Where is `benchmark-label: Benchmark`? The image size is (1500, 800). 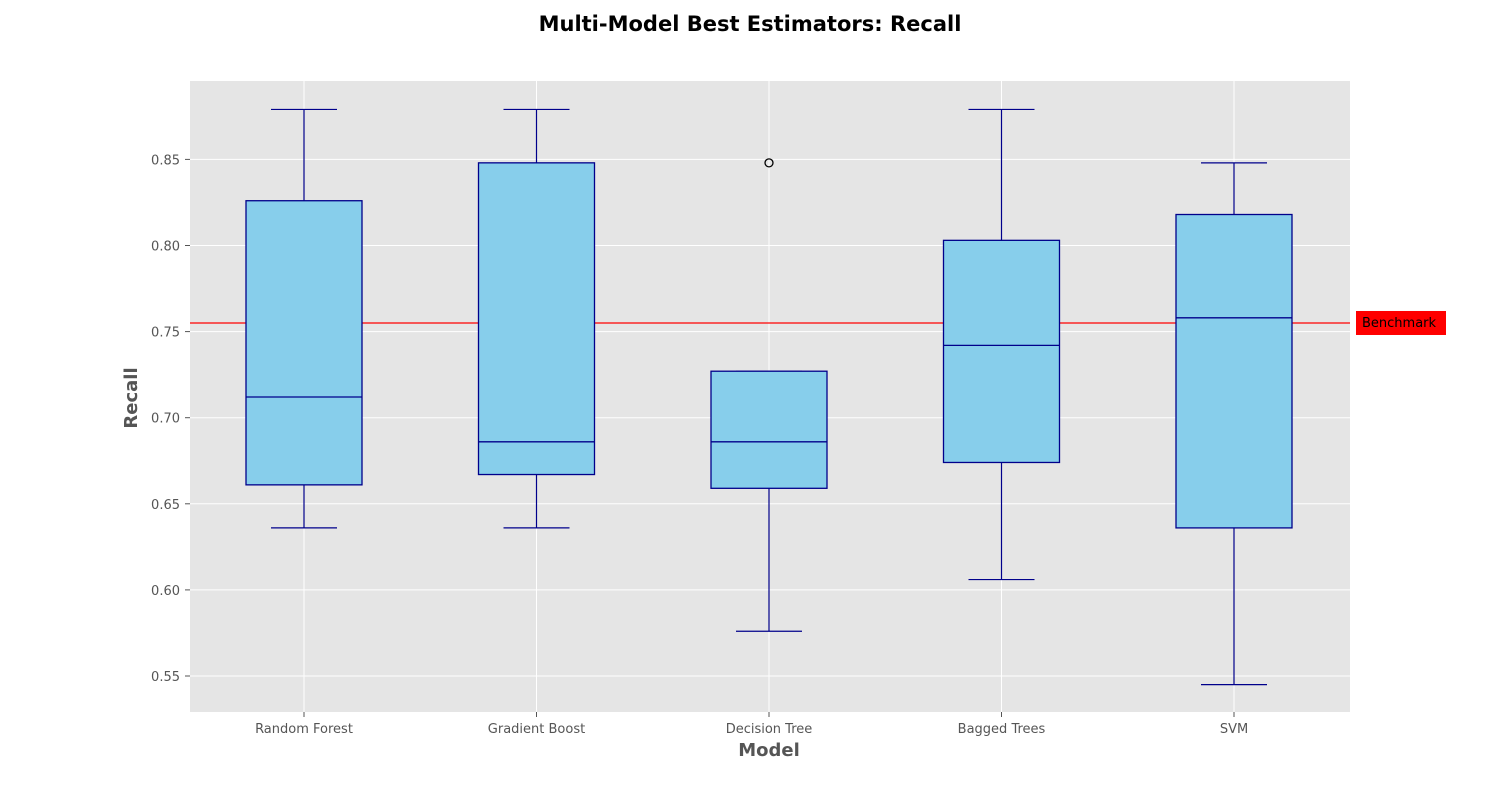 benchmark-label: Benchmark is located at coordinates (1399, 323).